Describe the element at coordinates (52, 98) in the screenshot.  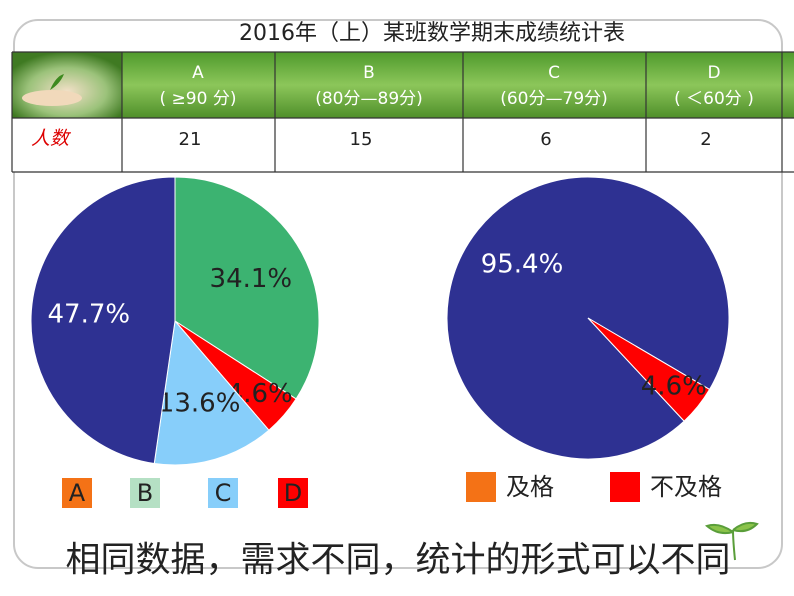
I see `hands` at that location.